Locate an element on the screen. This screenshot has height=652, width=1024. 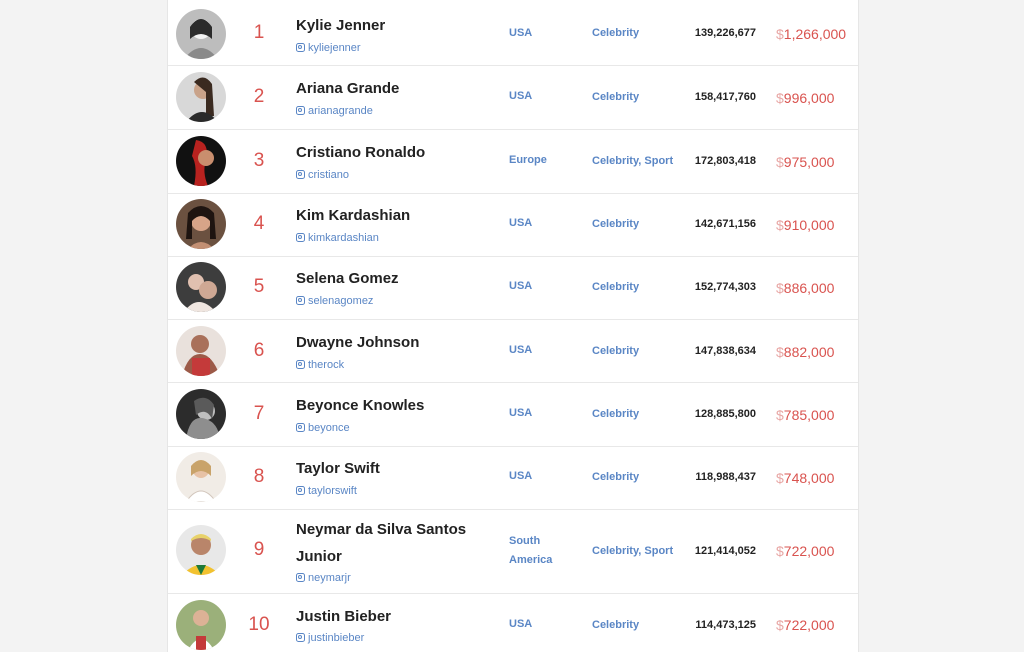
influencer-name: Kim Kardashian is located at coordinates (353, 215).